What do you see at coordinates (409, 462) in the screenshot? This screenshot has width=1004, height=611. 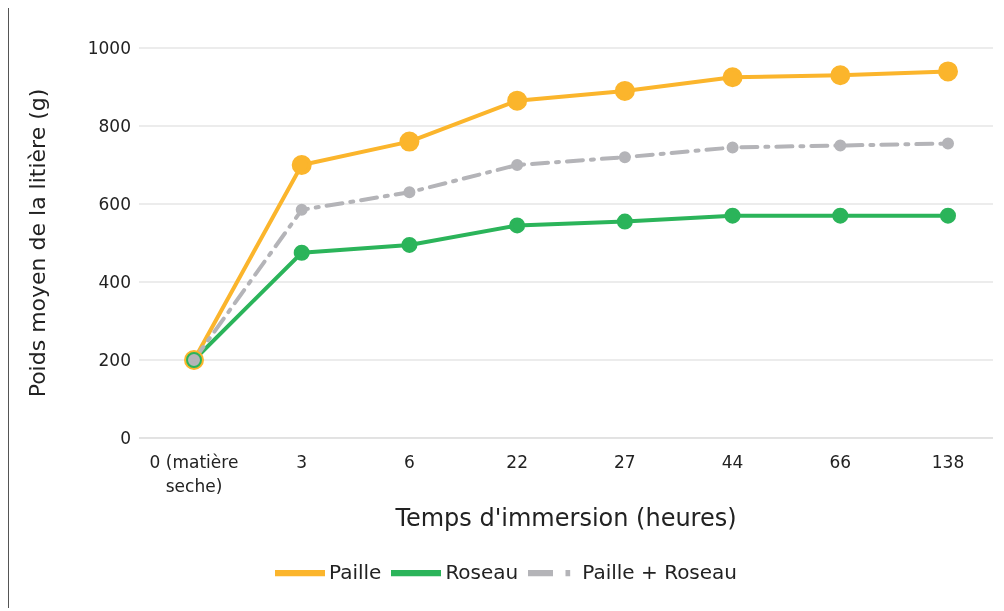 I see `x-tick-label: 6` at bounding box center [409, 462].